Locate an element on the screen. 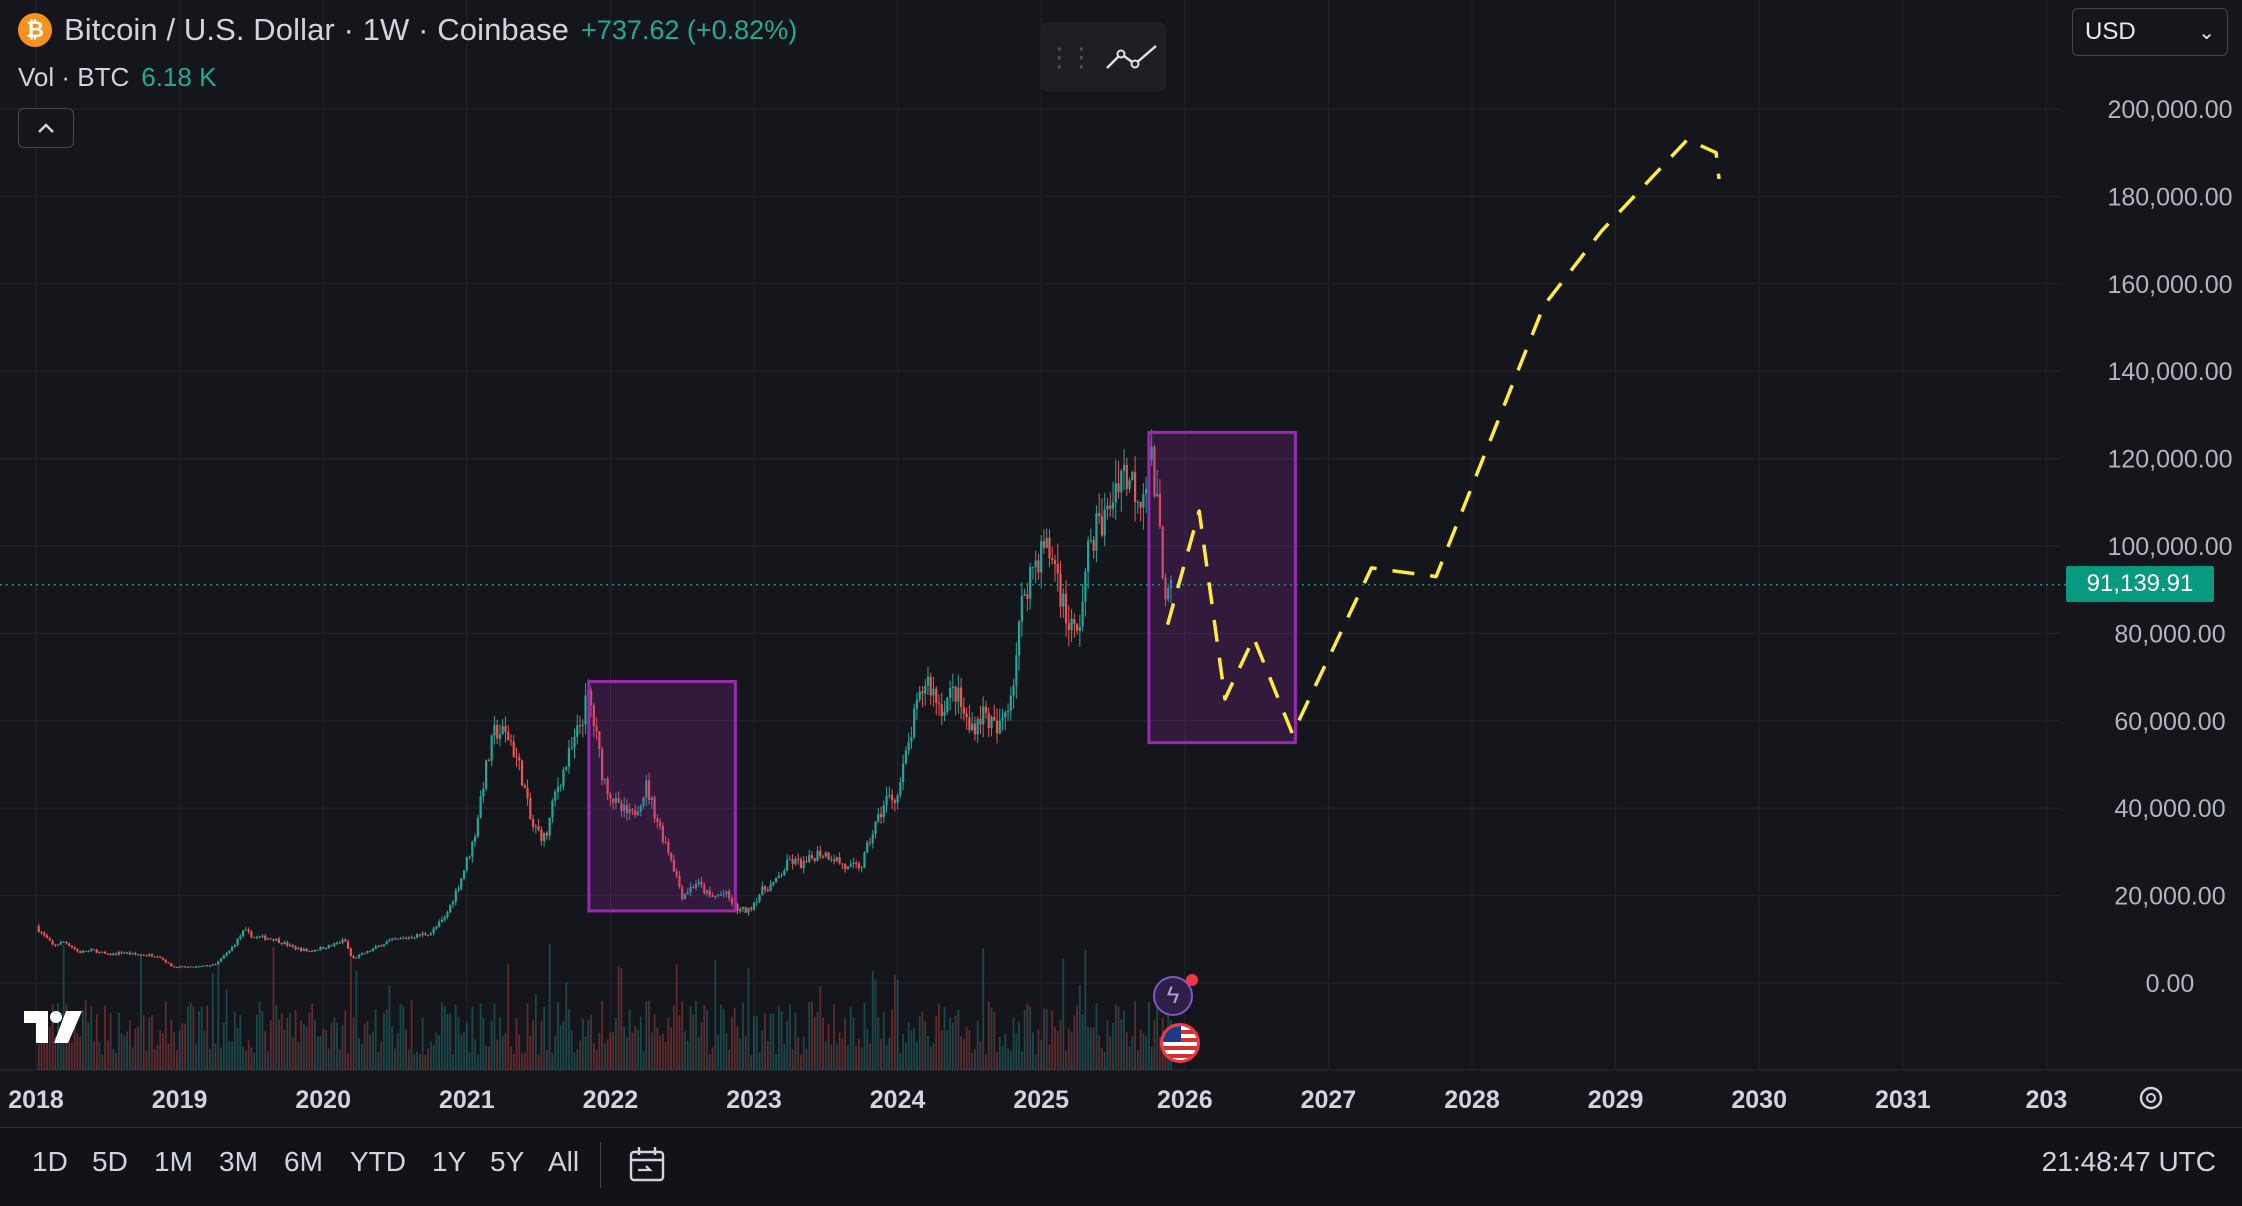 Image resolution: width=2242 pixels, height=1206 pixels. range-all: All is located at coordinates (564, 1161).